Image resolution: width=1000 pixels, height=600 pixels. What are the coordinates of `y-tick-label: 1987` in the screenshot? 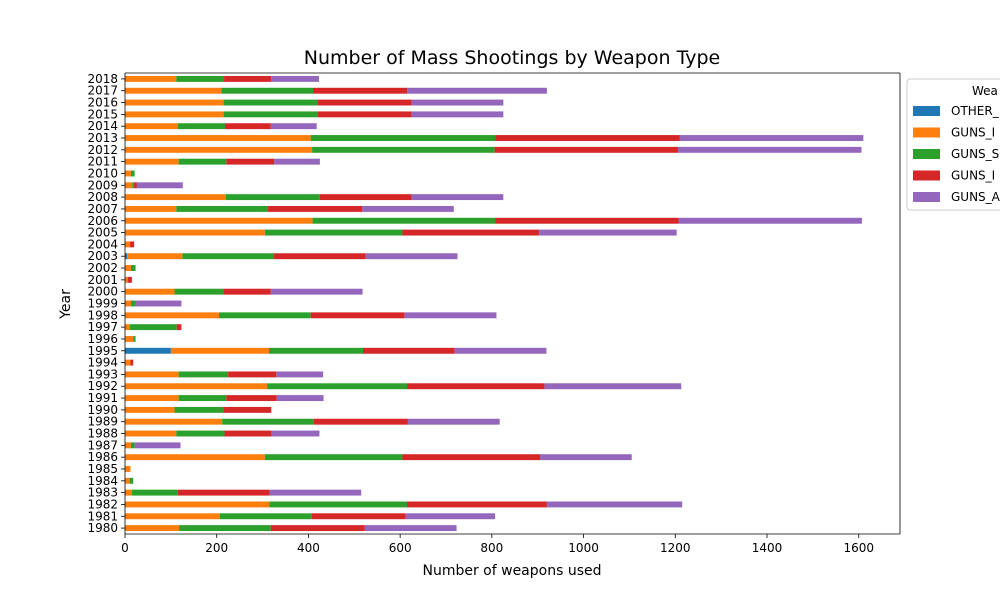 It's located at (102, 445).